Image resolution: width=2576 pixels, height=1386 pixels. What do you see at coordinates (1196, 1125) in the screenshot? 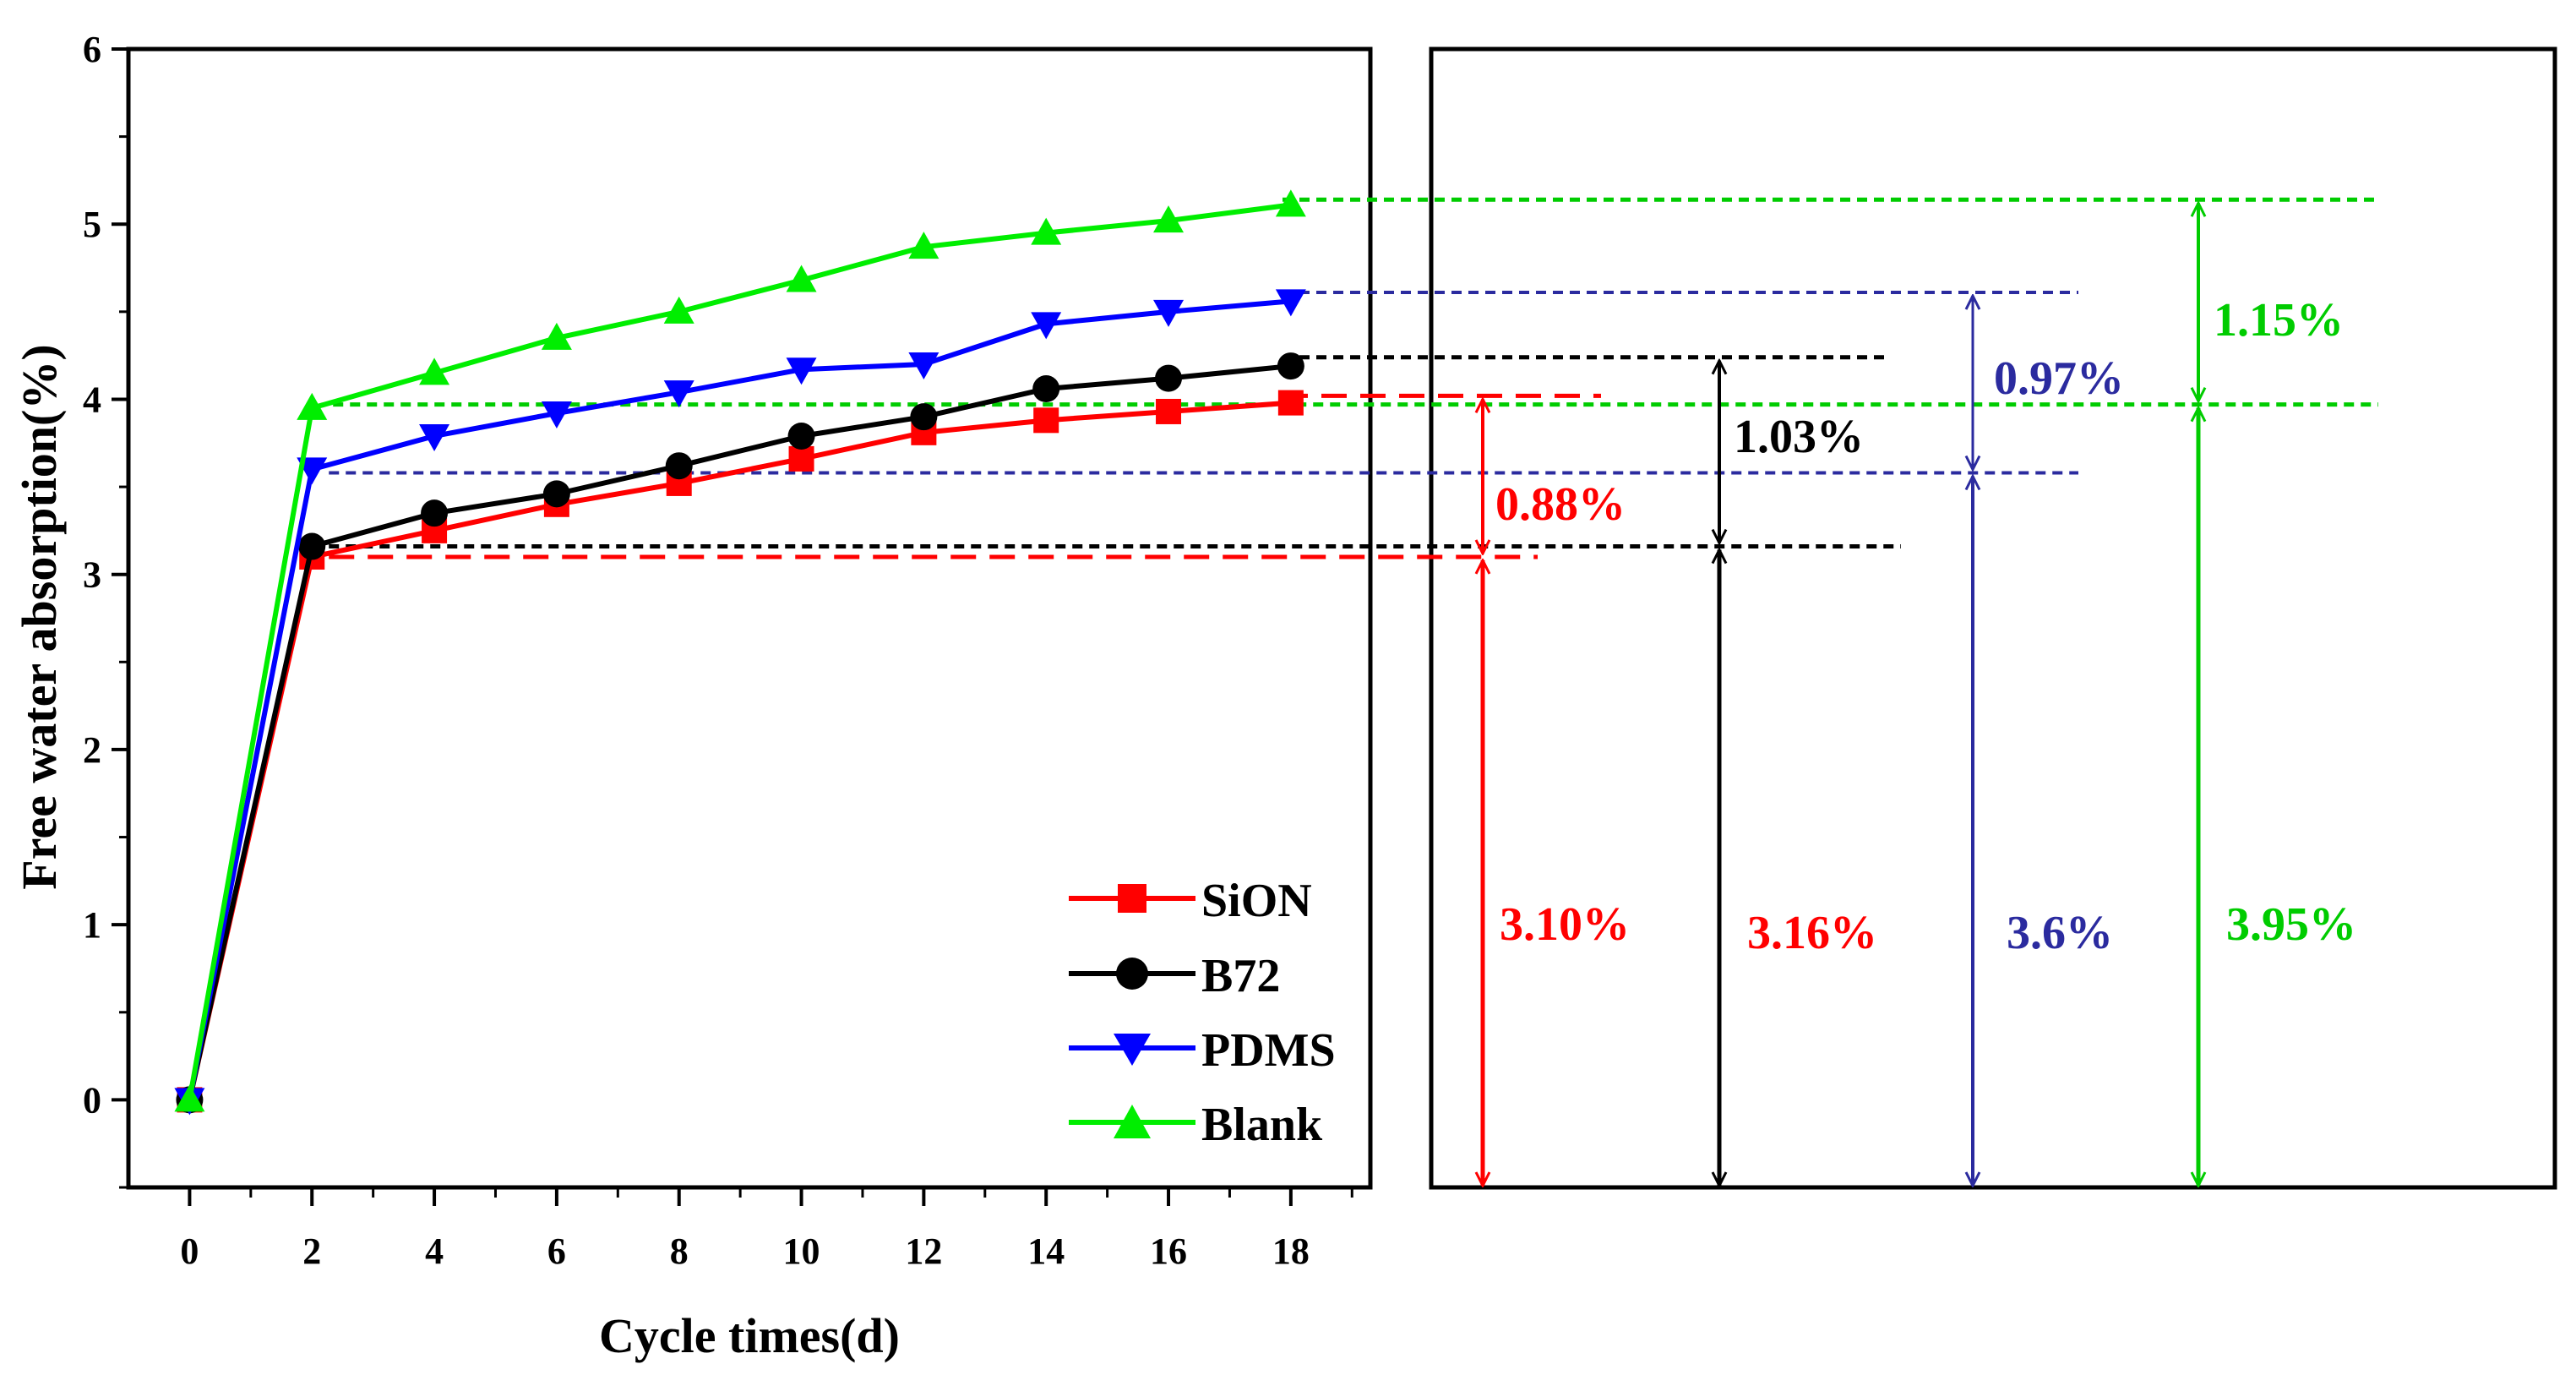
I see `legend-item-blank: Blank` at bounding box center [1196, 1125].